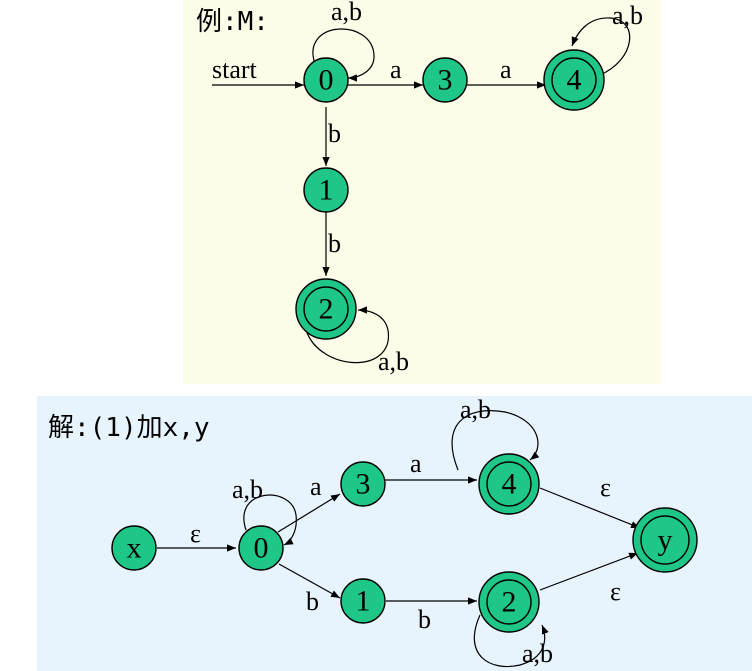  I want to click on top-state-4-label: 4, so click(574, 80).